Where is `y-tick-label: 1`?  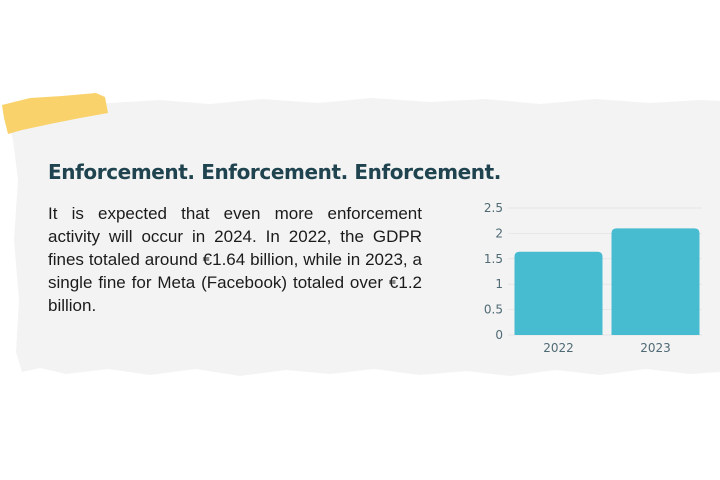 y-tick-label: 1 is located at coordinates (499, 284).